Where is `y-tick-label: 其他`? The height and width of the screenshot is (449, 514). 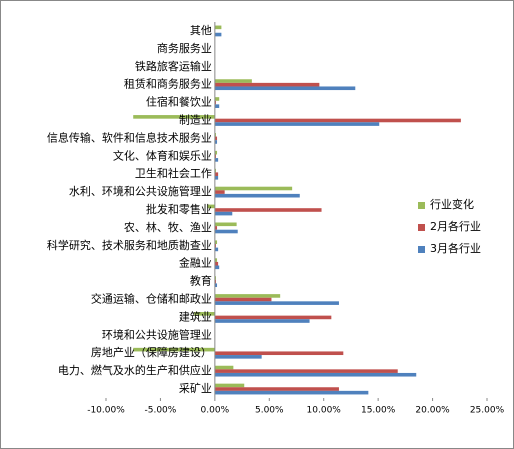
y-tick-label: 其他 is located at coordinates (201, 30).